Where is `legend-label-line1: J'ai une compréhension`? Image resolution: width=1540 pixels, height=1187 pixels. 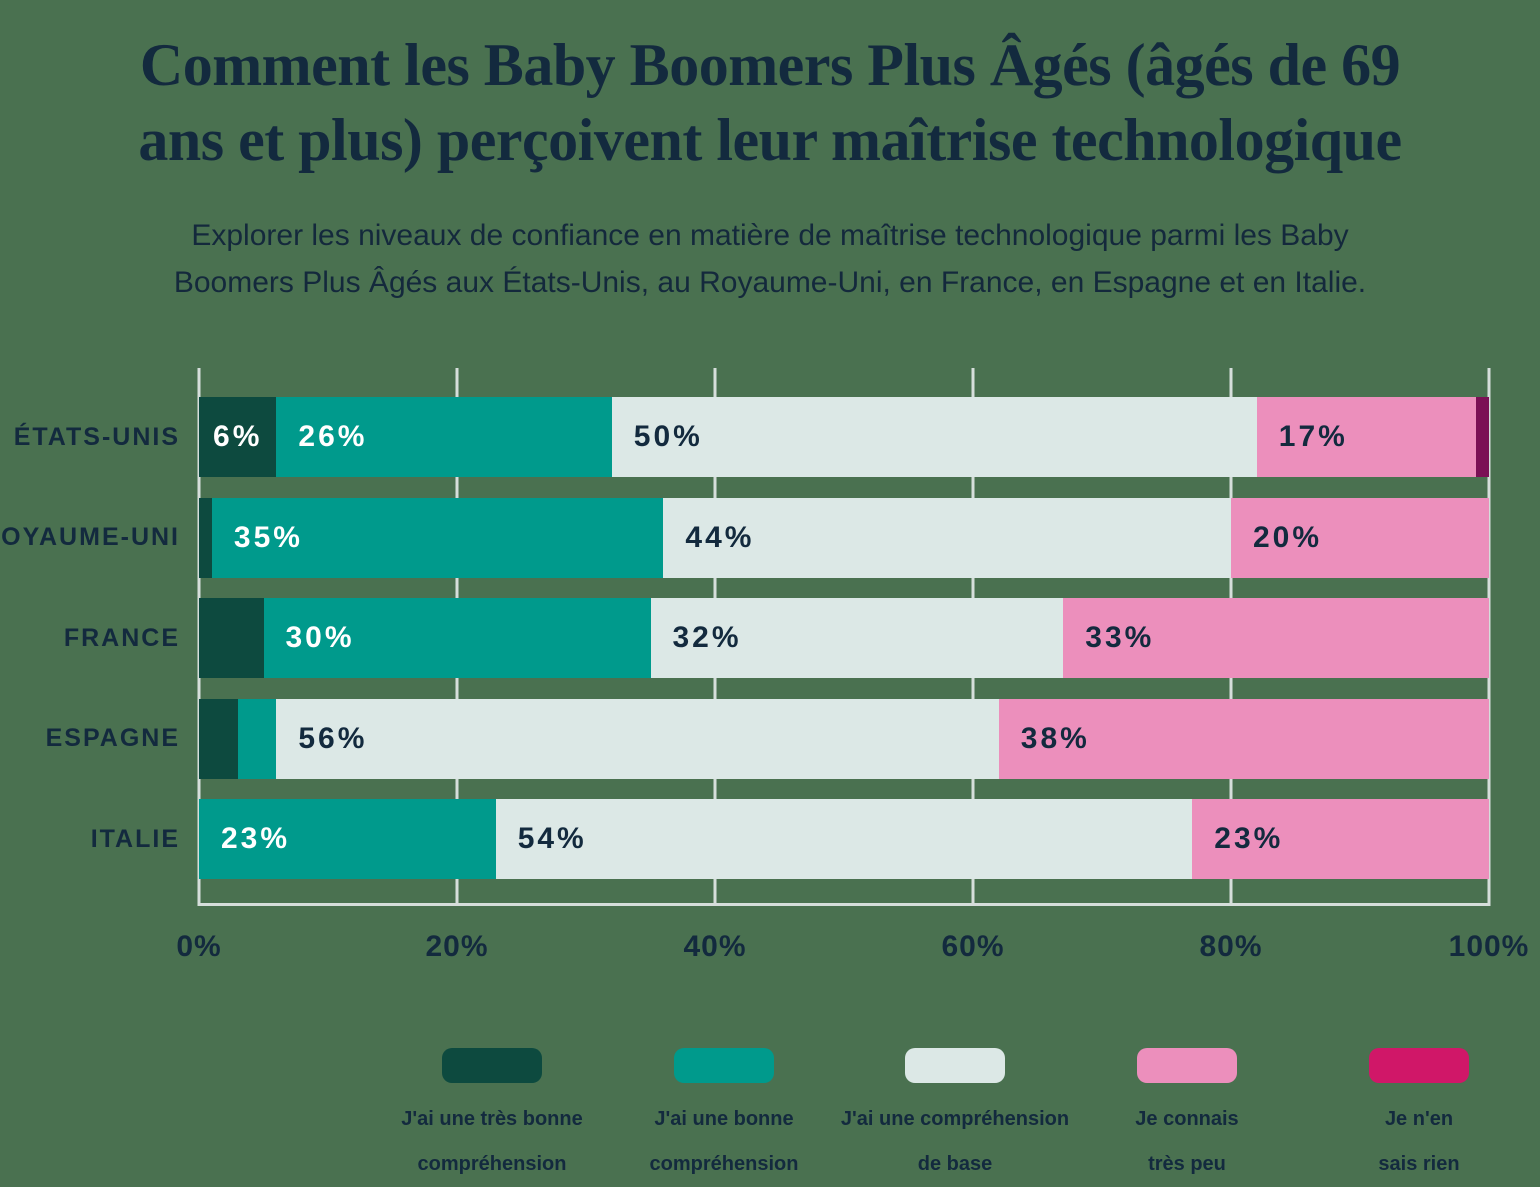 legend-label-line1: J'ai une compréhension is located at coordinates (955, 1119).